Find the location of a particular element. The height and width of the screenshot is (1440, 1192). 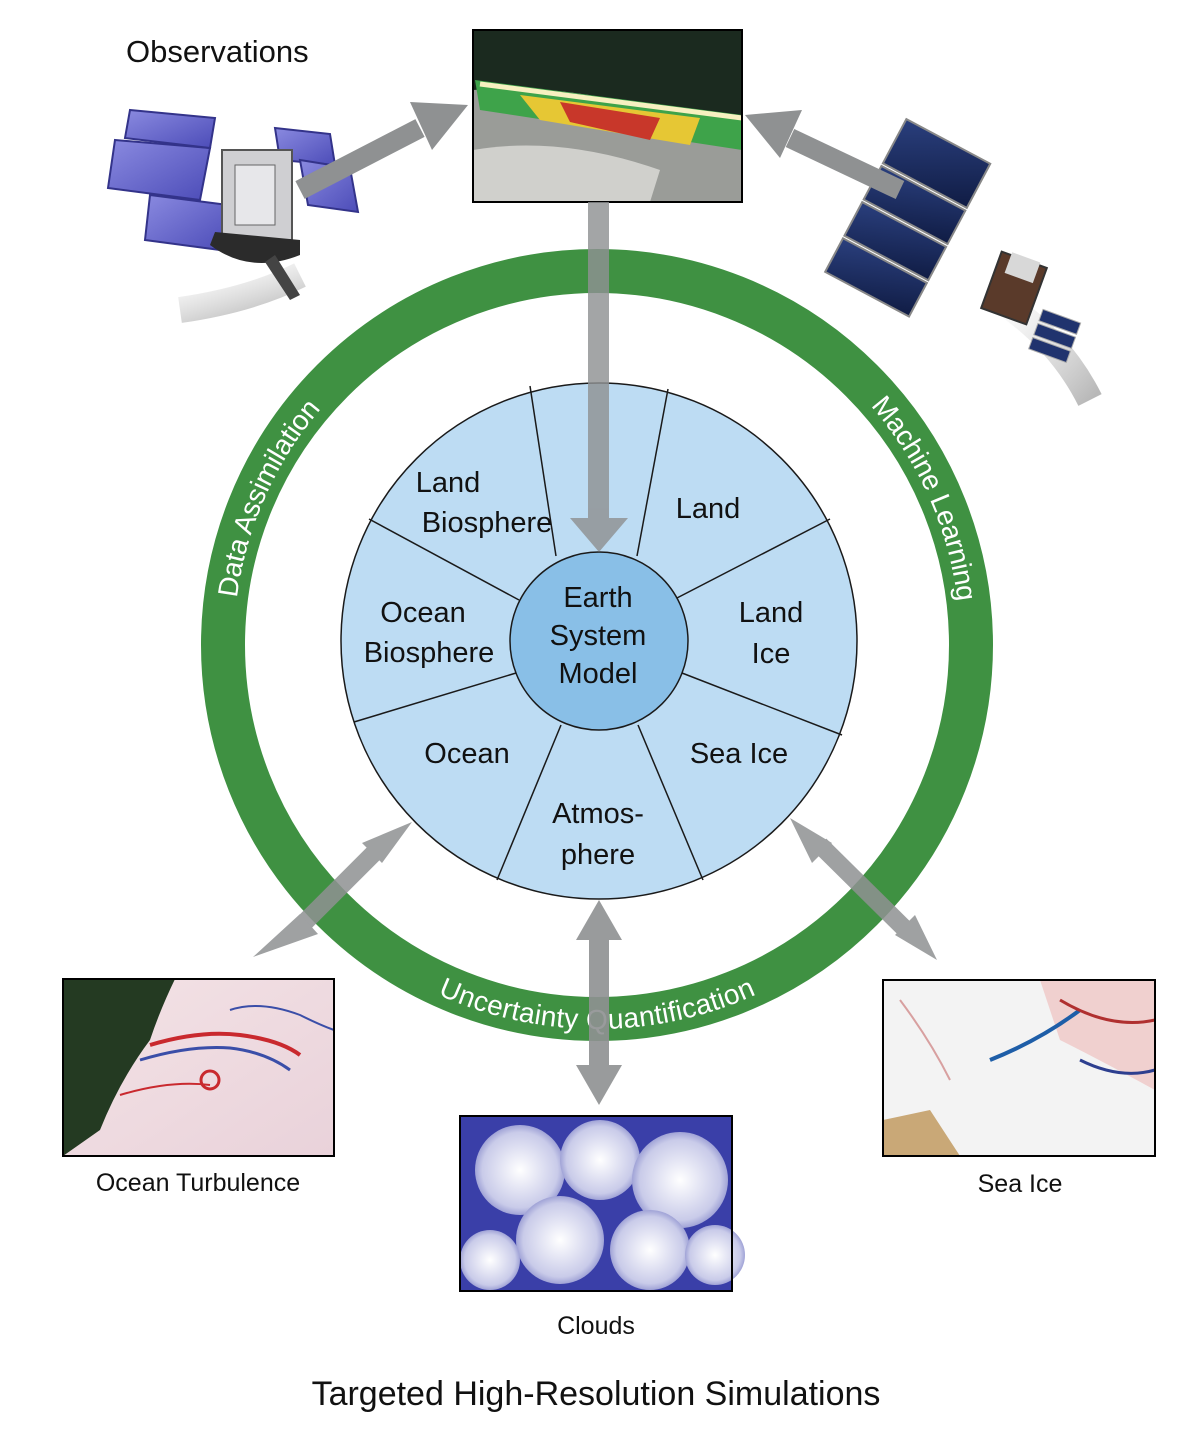

wheel-dividers is located at coordinates (598, 633).